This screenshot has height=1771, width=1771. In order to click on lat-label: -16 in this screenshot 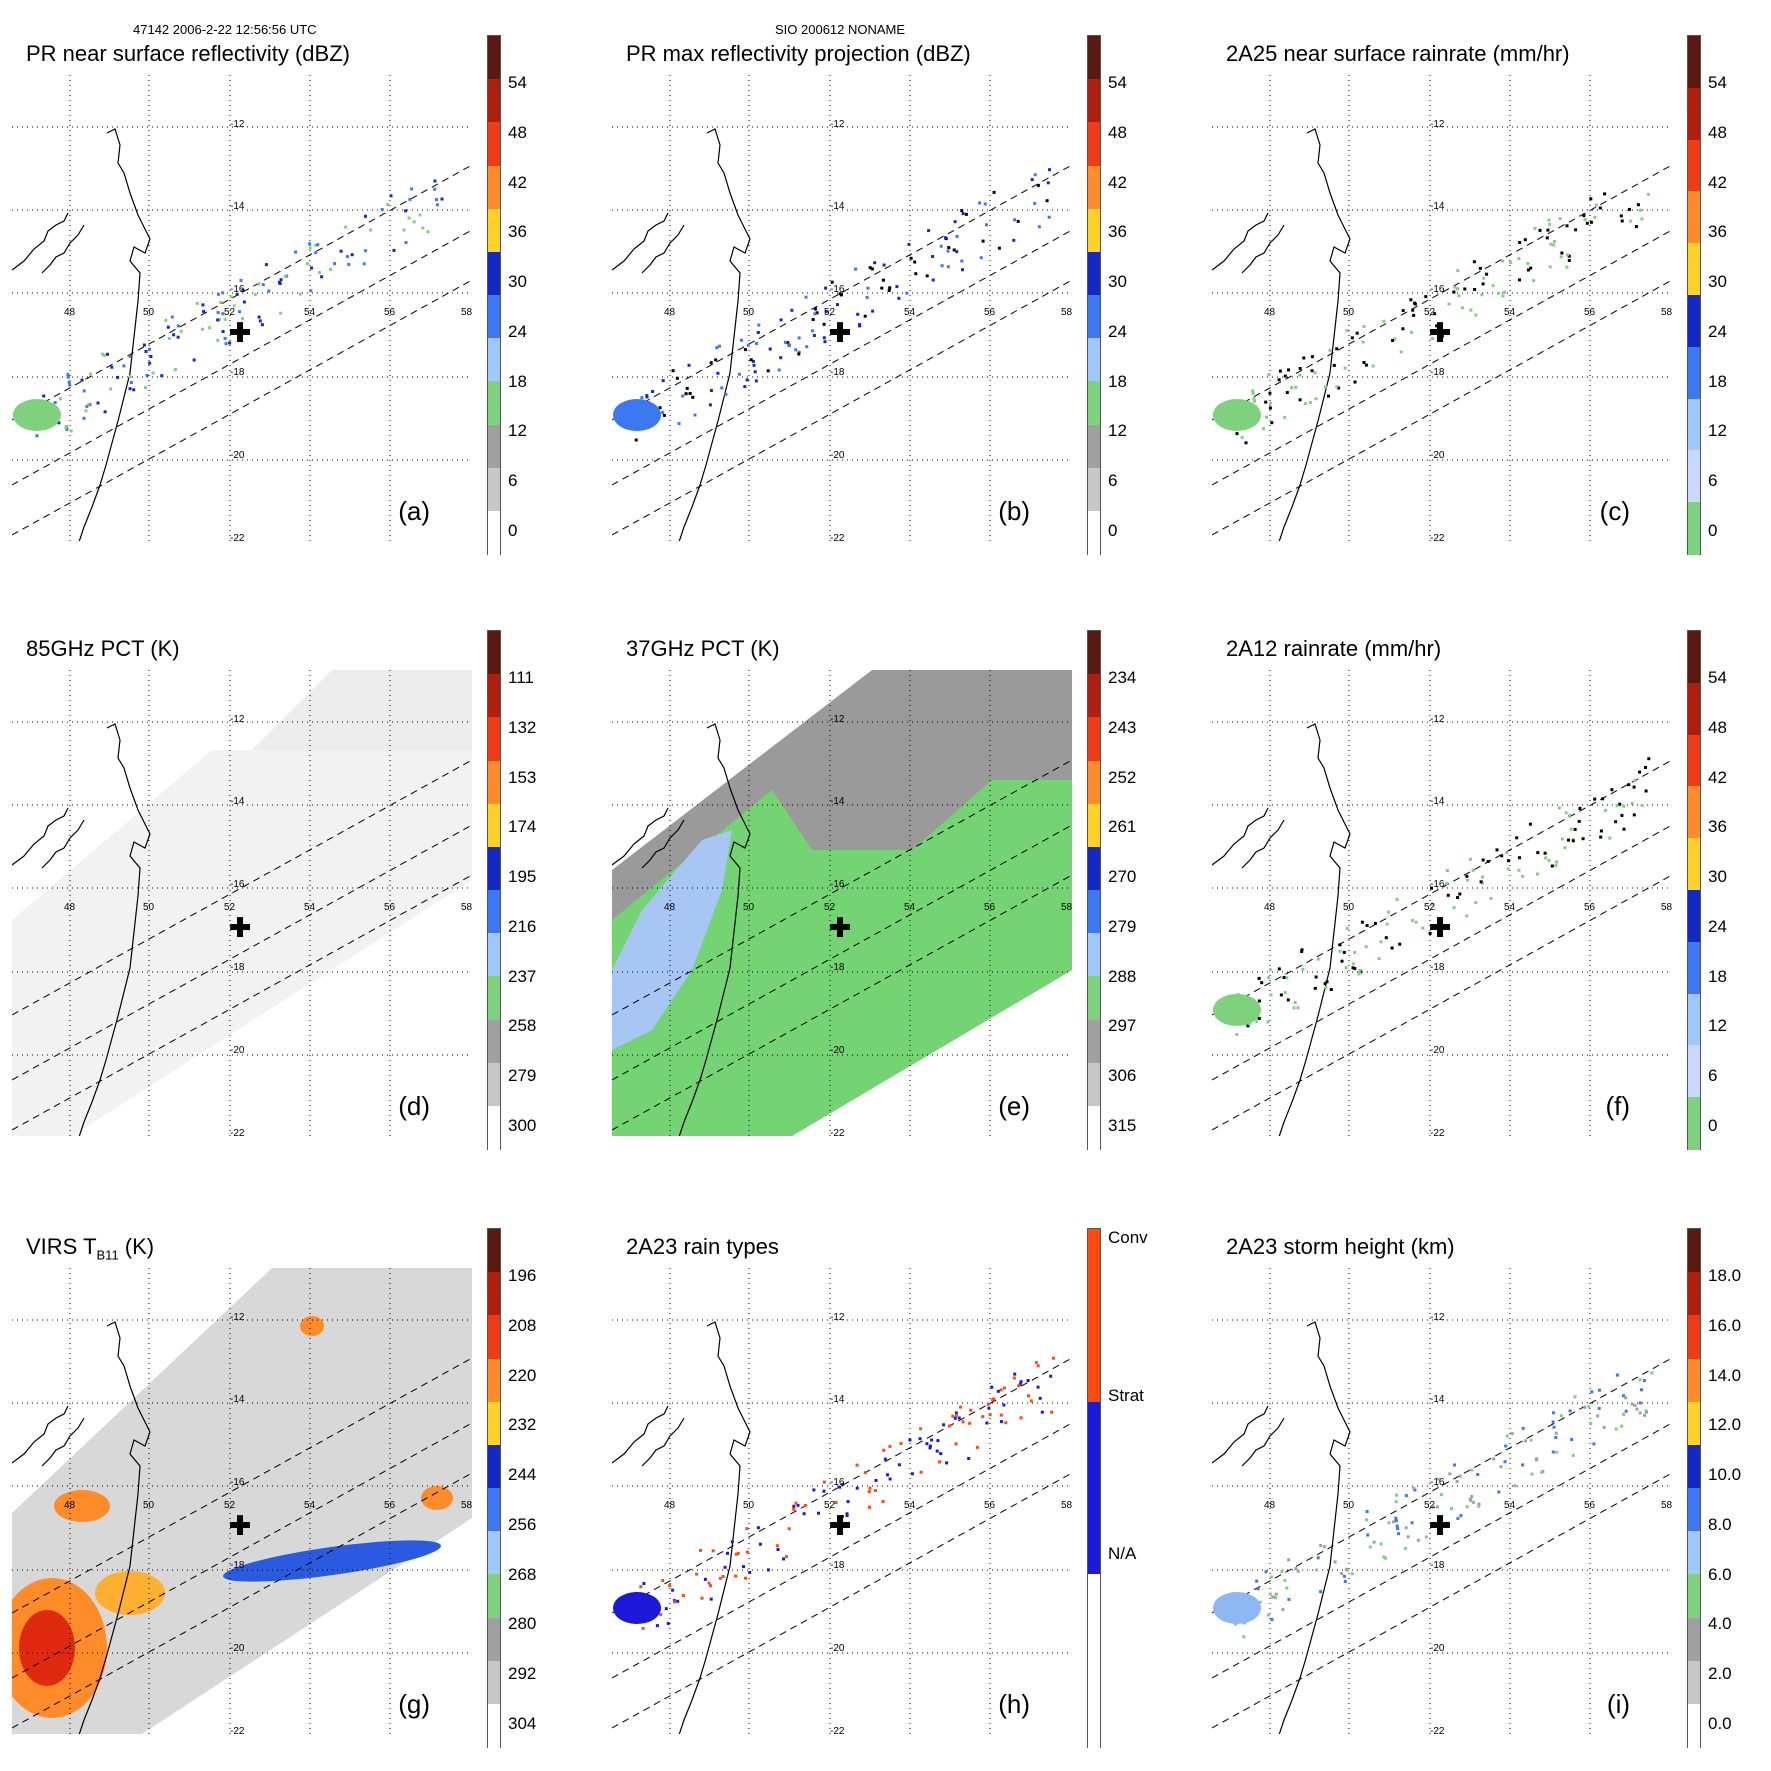, I will do `click(1437, 1482)`.